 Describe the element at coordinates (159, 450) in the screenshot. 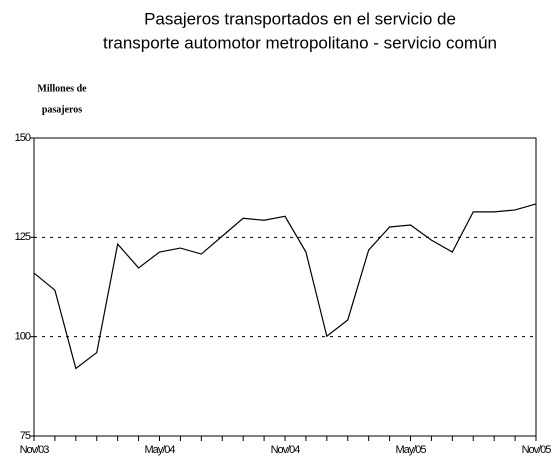

I see `x-tick-label: May/04` at that location.